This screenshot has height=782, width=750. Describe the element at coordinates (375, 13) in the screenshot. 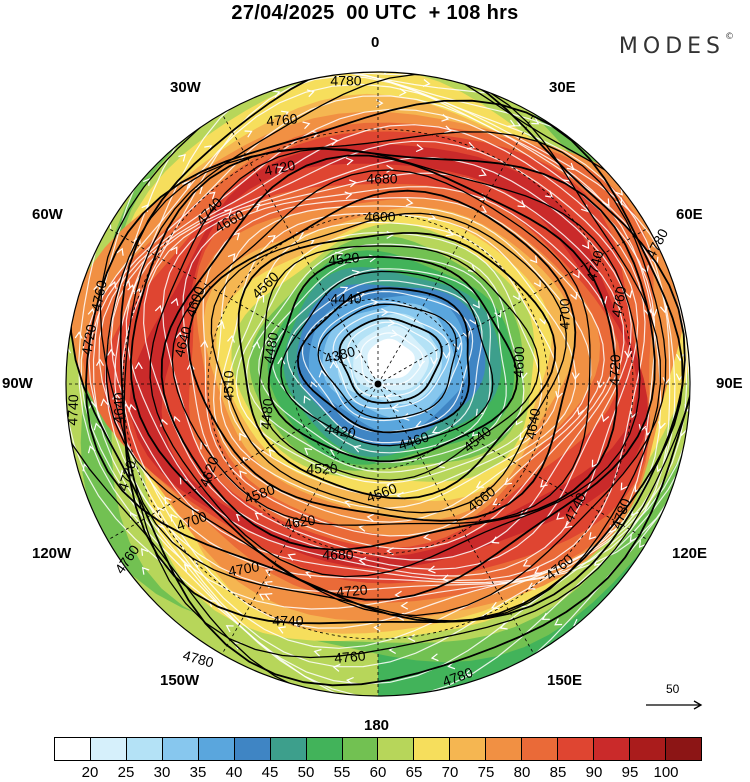

I see `map-title: 27/04/2025 00 UTC + 108 hrs` at that location.